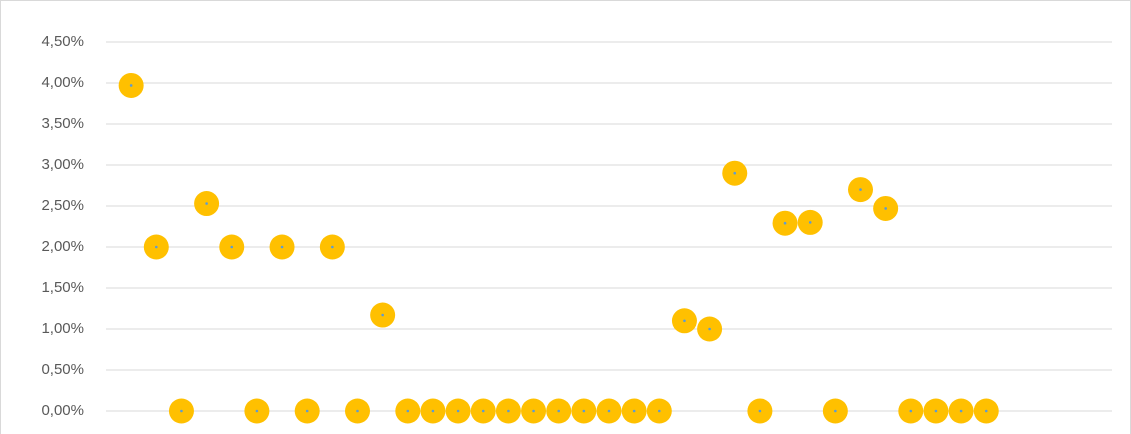 The image size is (1131, 434). Describe the element at coordinates (62, 164) in the screenshot. I see `y-tick-label: 3,00%` at that location.